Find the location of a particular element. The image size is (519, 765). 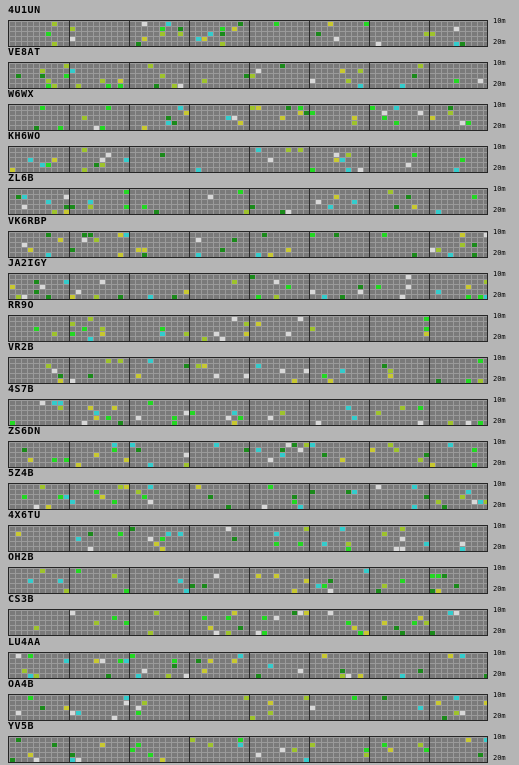

band-label-20m: 20m is located at coordinates (499, 757).